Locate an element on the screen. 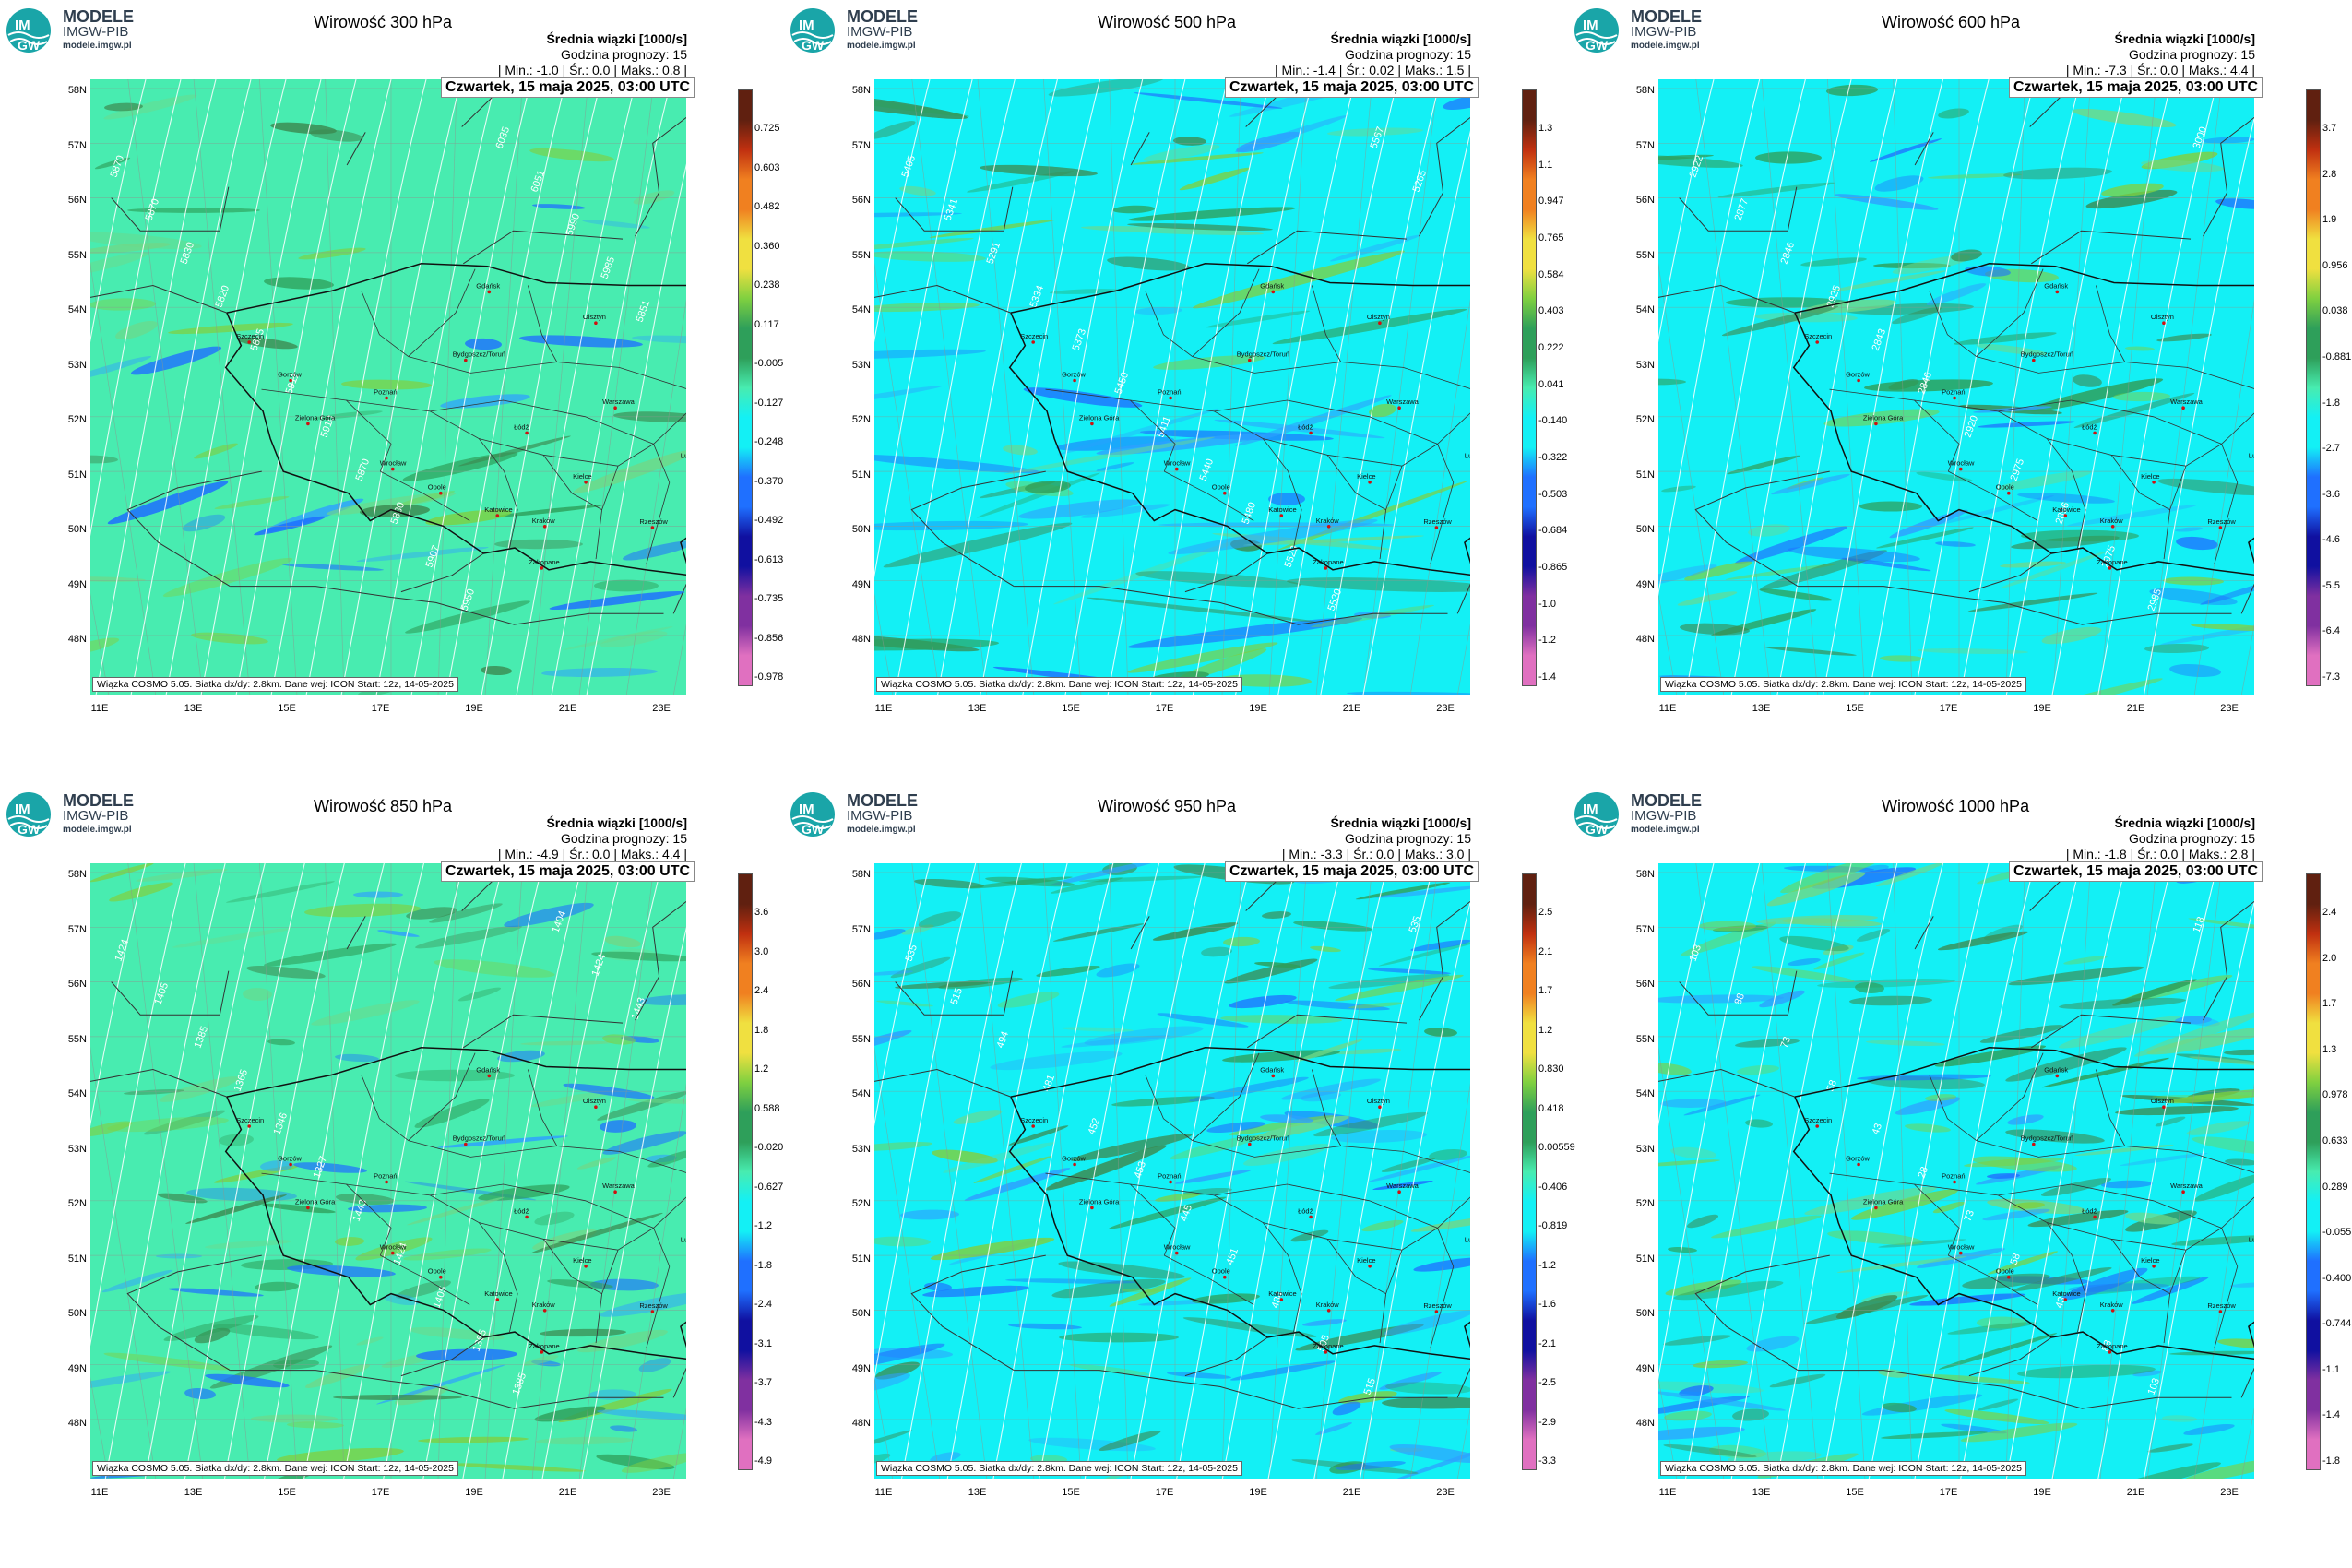 The width and height of the screenshot is (2352, 1568). lon-tick-label: 13E is located at coordinates (977, 1492).